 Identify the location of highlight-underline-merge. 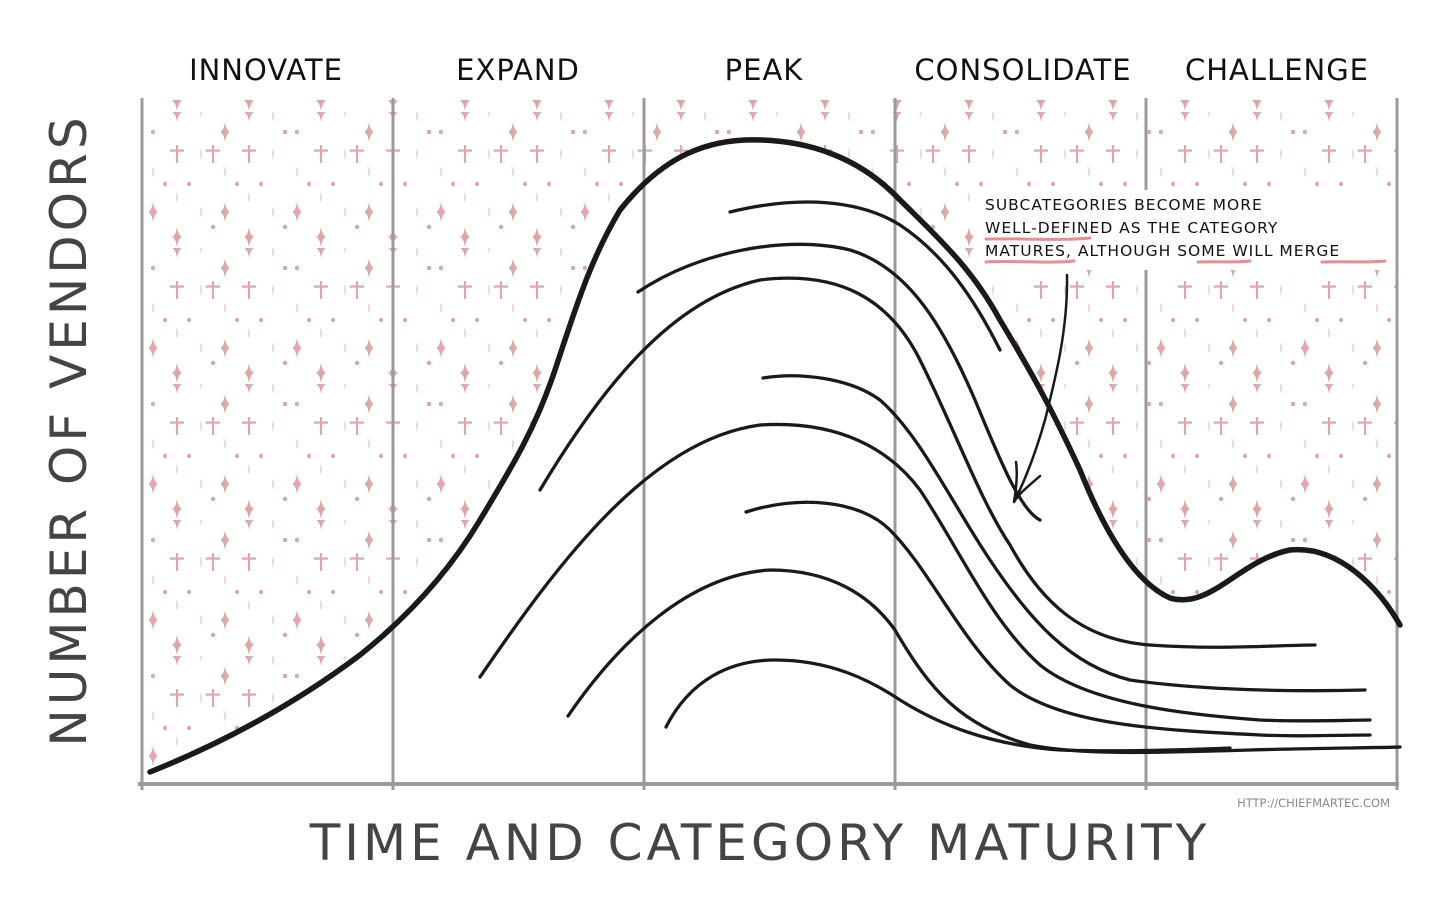
(1353, 261).